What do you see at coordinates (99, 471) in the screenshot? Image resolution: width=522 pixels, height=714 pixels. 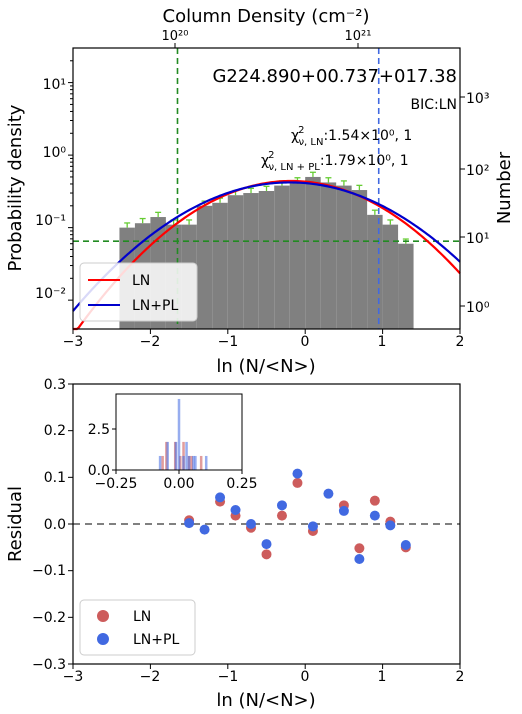 I see `inset-y-tick-label: 0.0` at bounding box center [99, 471].